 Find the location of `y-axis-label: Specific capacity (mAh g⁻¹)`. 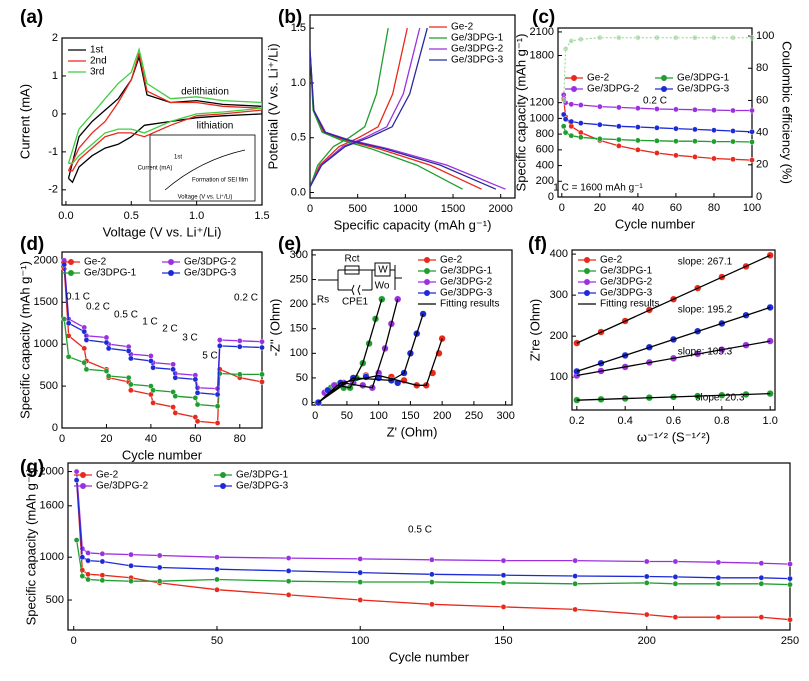

y-axis-label: Specific capacity (mAh g⁻¹) is located at coordinates (30, 547).